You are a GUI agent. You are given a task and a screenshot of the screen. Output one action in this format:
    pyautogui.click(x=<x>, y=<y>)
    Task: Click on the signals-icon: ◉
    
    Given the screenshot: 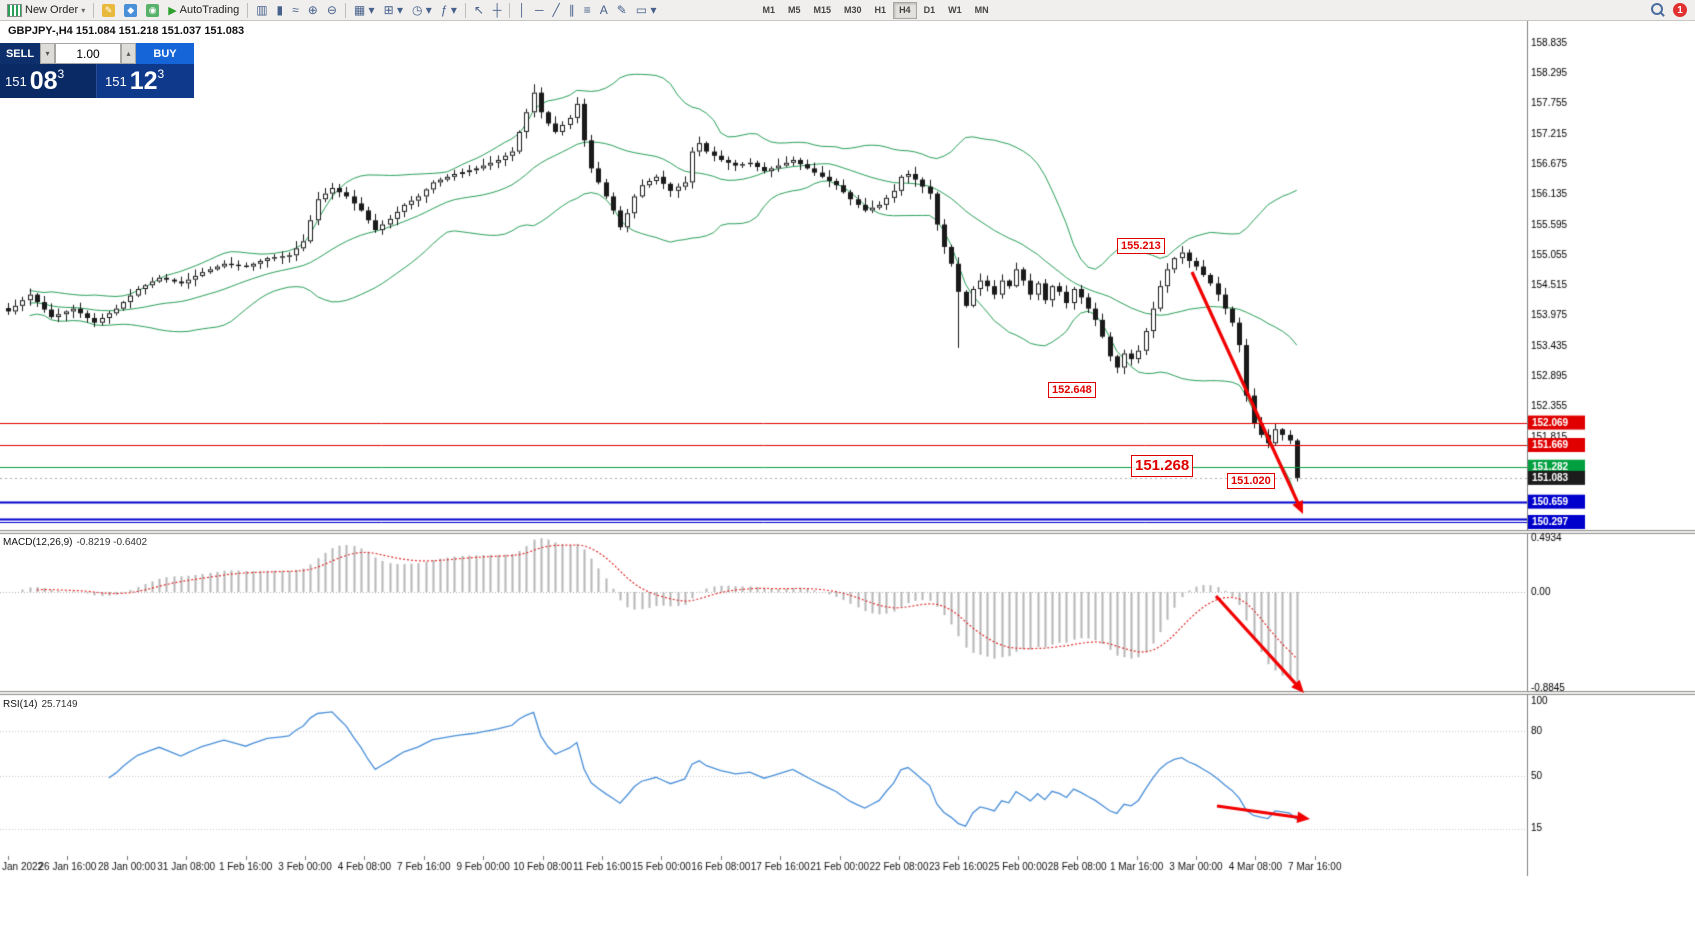 What is the action you would take?
    pyautogui.click(x=152, y=10)
    